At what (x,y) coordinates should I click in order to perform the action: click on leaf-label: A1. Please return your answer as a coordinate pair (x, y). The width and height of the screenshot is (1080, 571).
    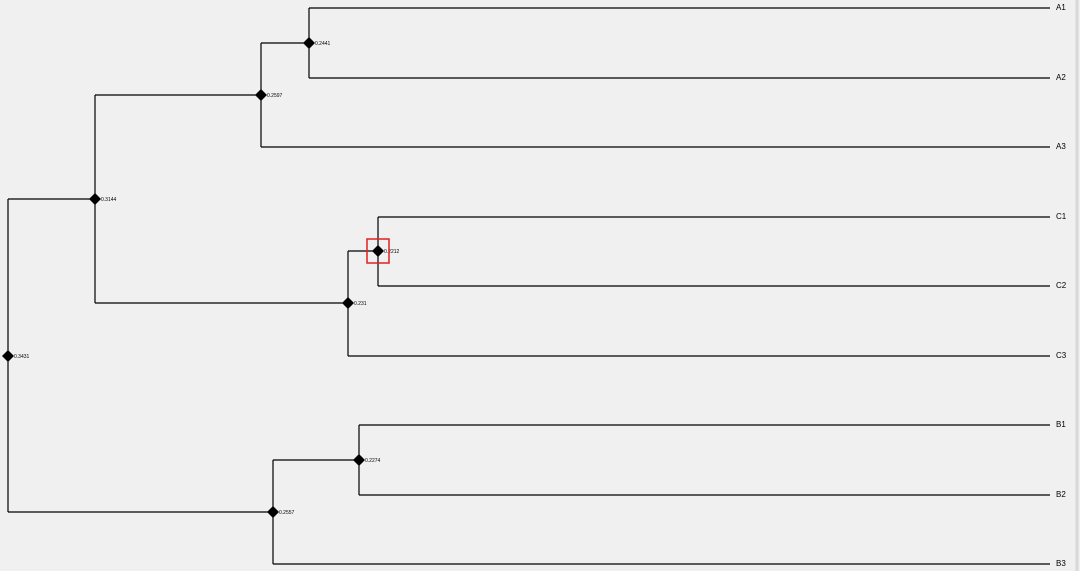
    Looking at the image, I should click on (1061, 7).